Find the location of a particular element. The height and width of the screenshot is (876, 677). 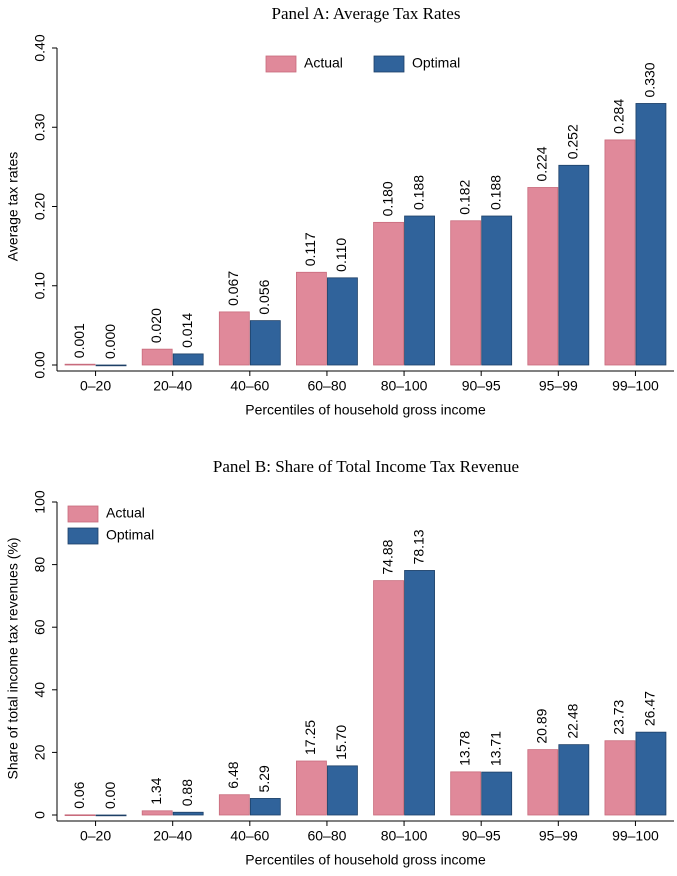

y-tick-label: 0.20 is located at coordinates (40, 206).